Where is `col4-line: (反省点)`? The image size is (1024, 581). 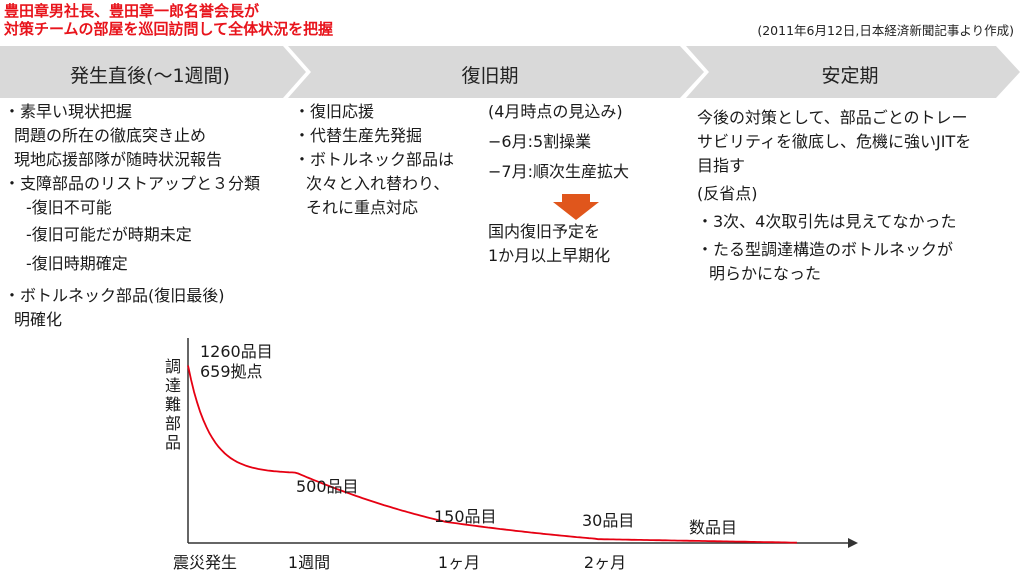 col4-line: (反省点) is located at coordinates (727, 193).